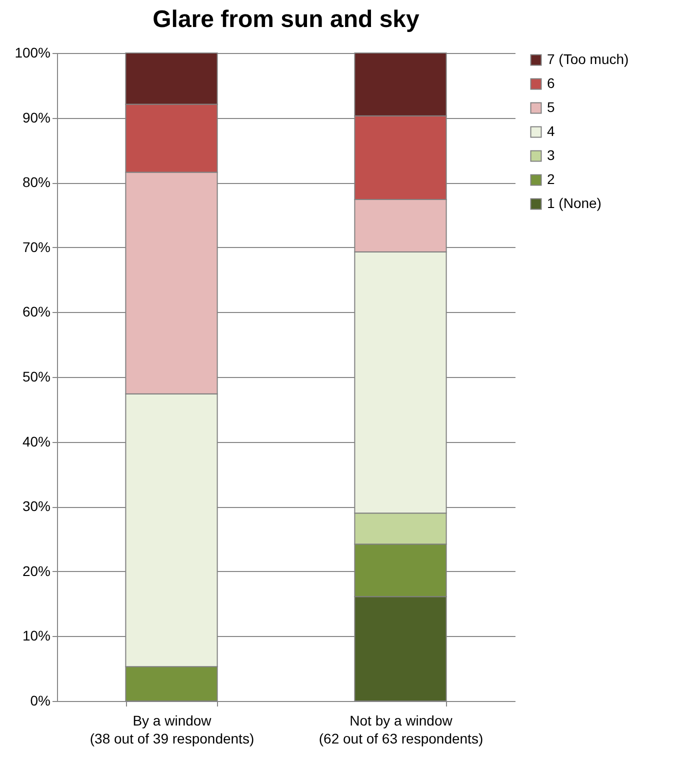  Describe the element at coordinates (551, 131) in the screenshot. I see `legend-label: 4` at that location.